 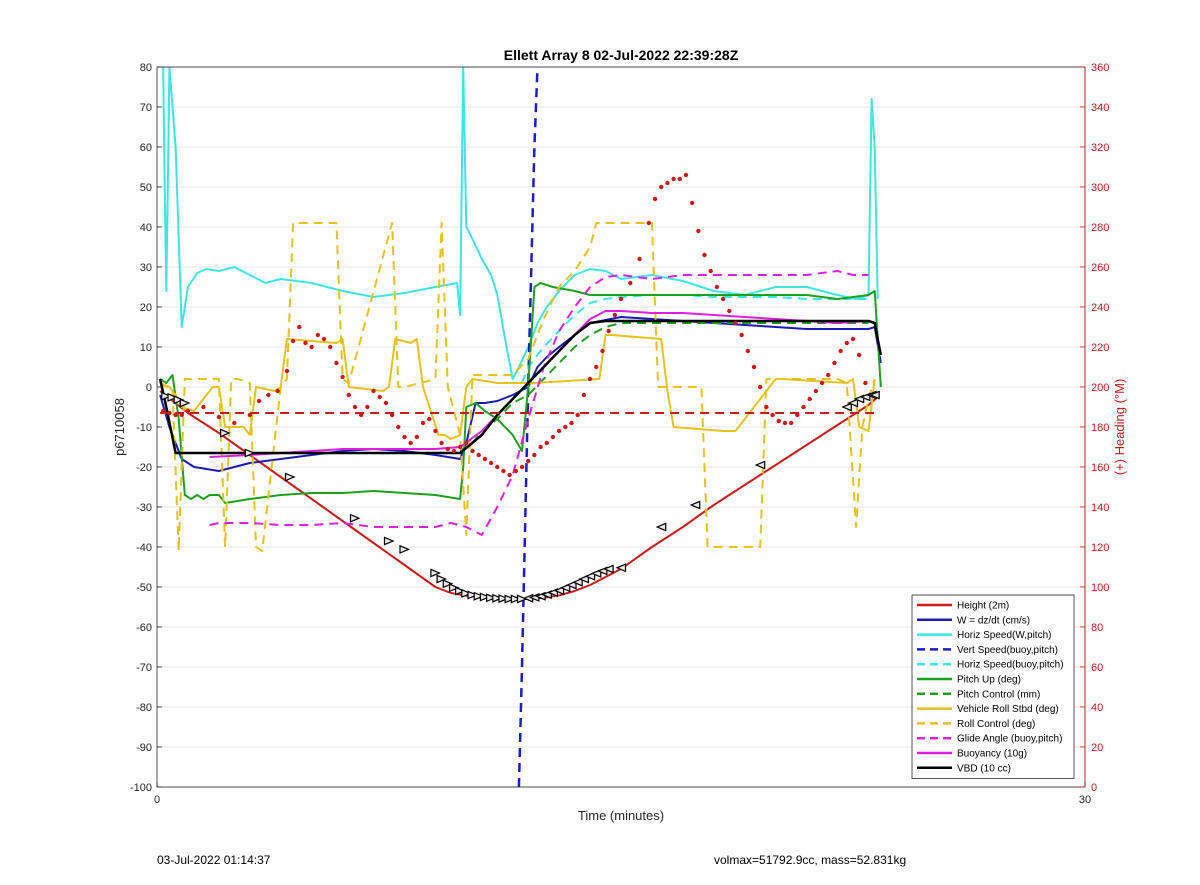 What do you see at coordinates (1085, 800) in the screenshot?
I see `x-tick-label: 30` at bounding box center [1085, 800].